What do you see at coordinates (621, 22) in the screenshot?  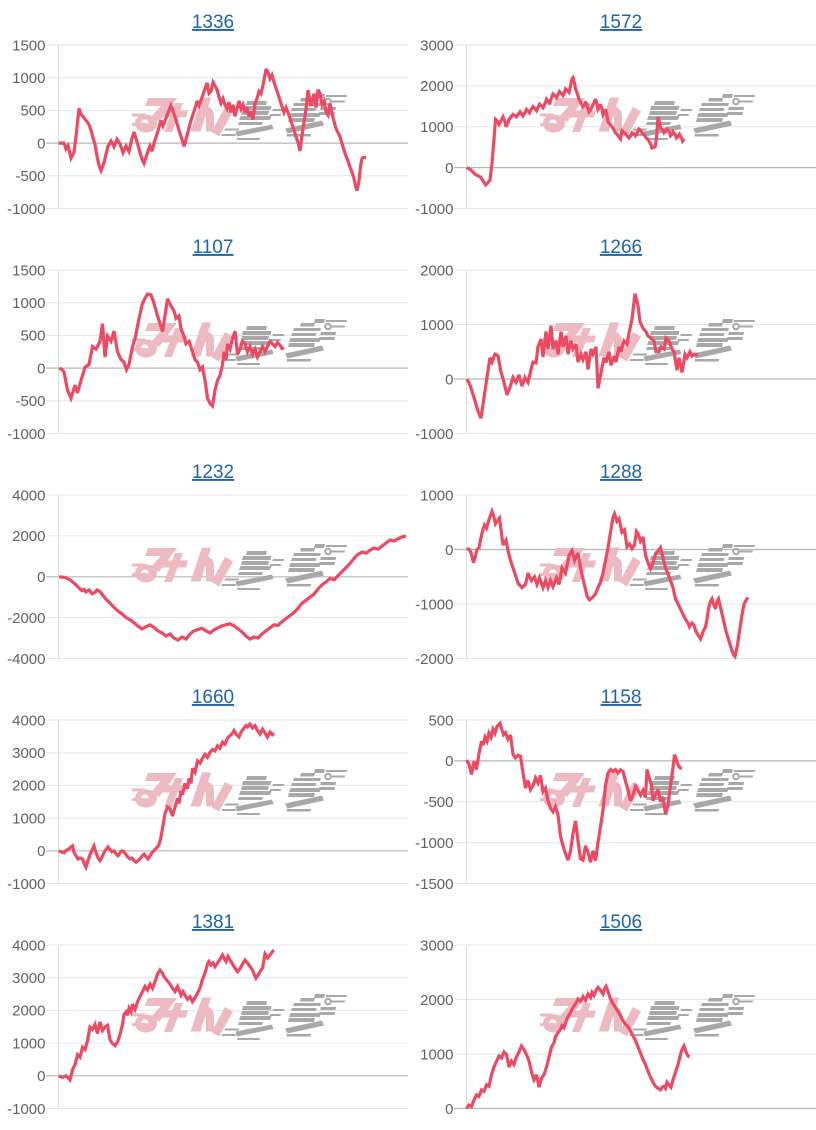 I see `svg-text: 1572` at bounding box center [621, 22].